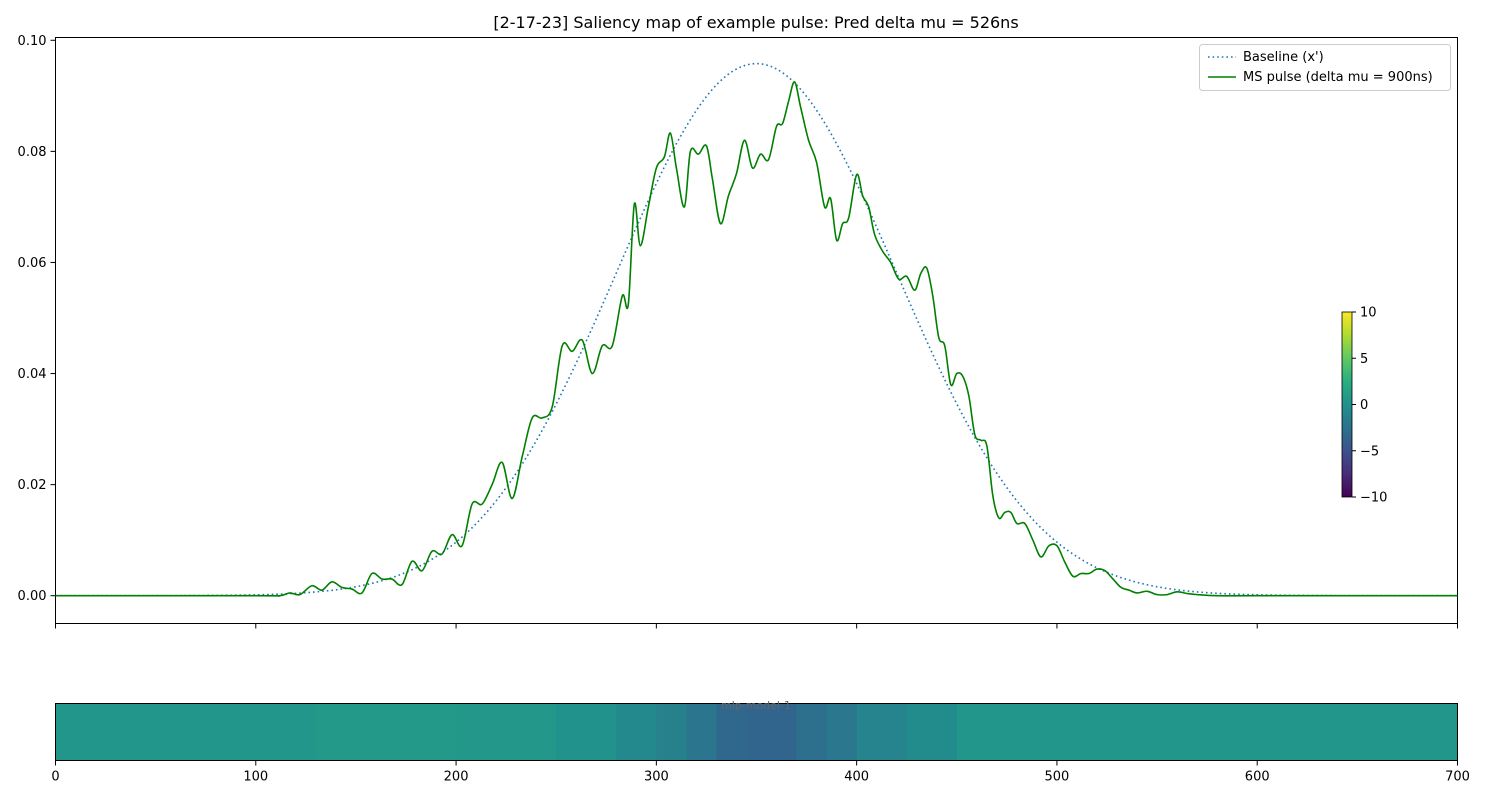 This screenshot has width=1500, height=800. Describe the element at coordinates (756, 705) in the screenshot. I see `heatmap-label: mlp-model-1` at that location.